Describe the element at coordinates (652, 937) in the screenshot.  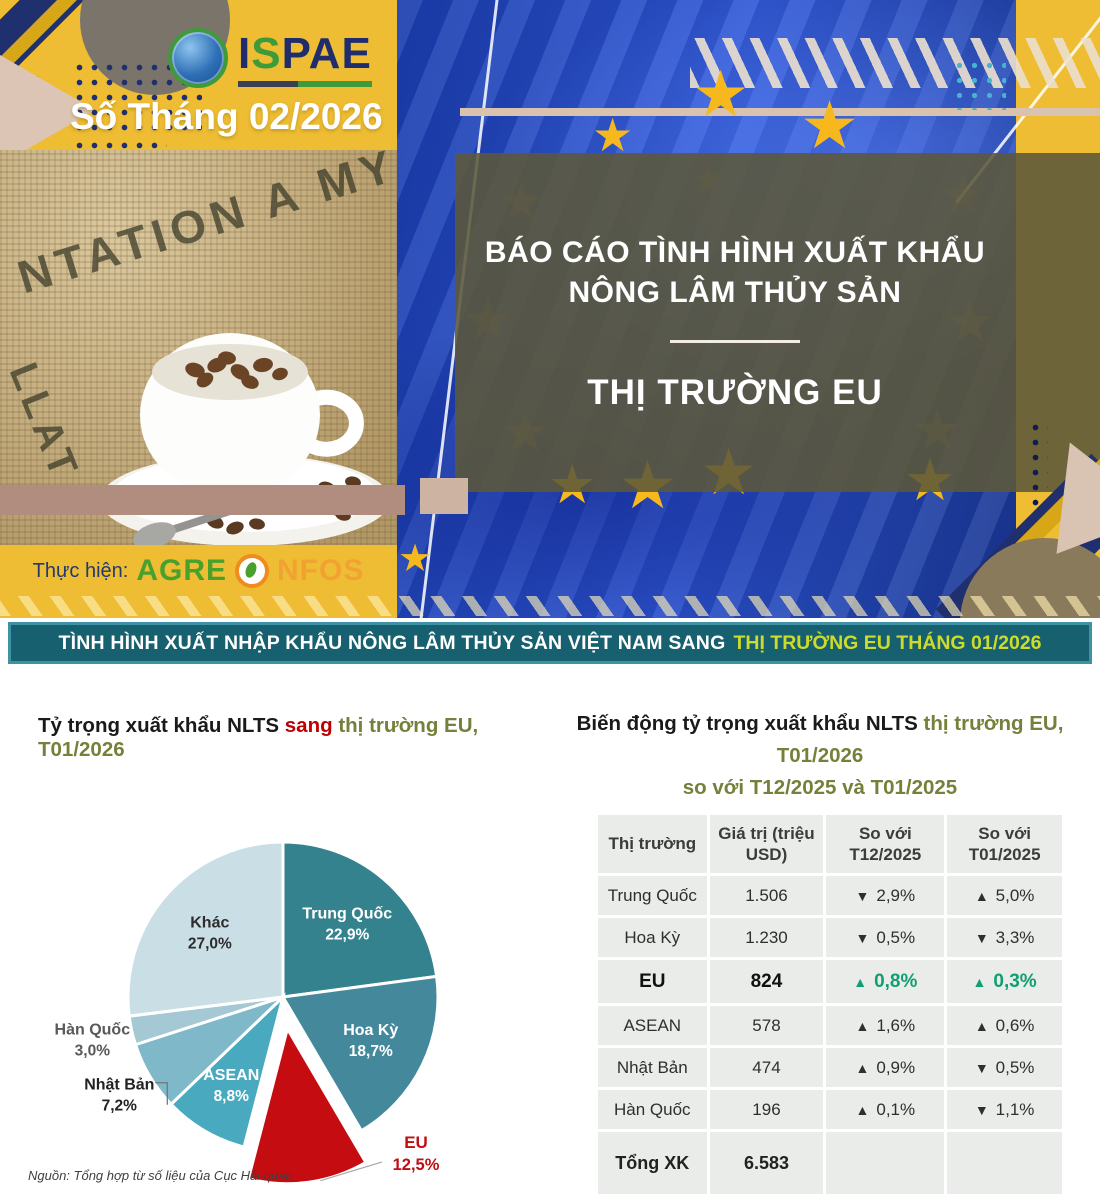
I see `market-cell: Hoa Kỳ` at that location.